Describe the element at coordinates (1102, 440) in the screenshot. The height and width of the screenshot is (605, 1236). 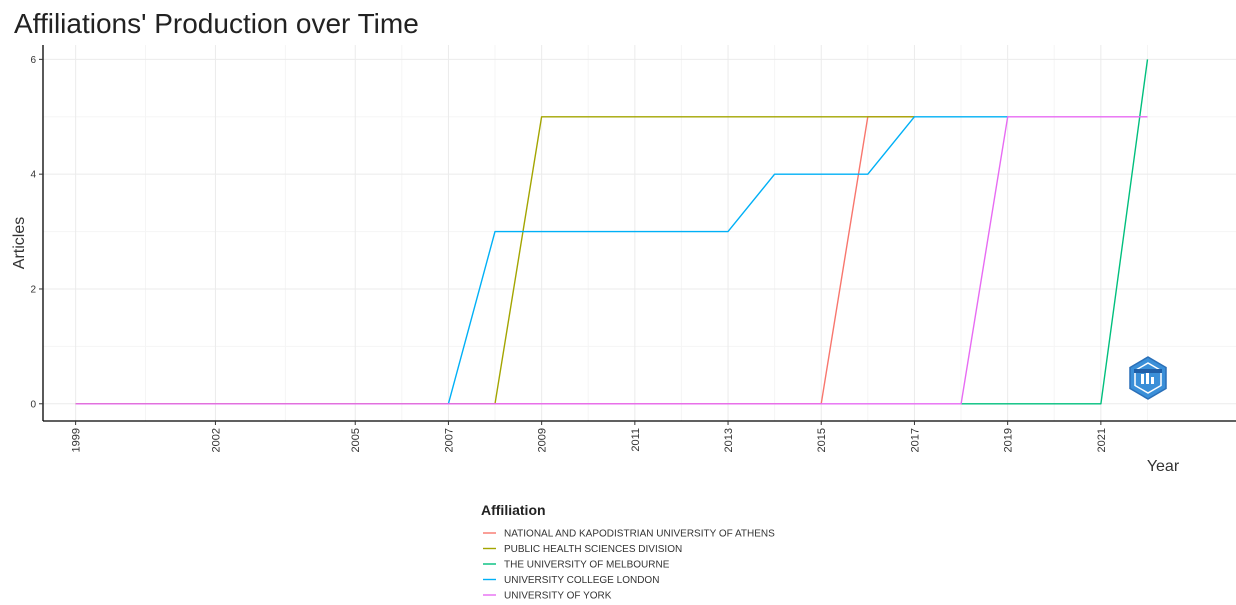
I see `x-tick-label: 2021` at that location.